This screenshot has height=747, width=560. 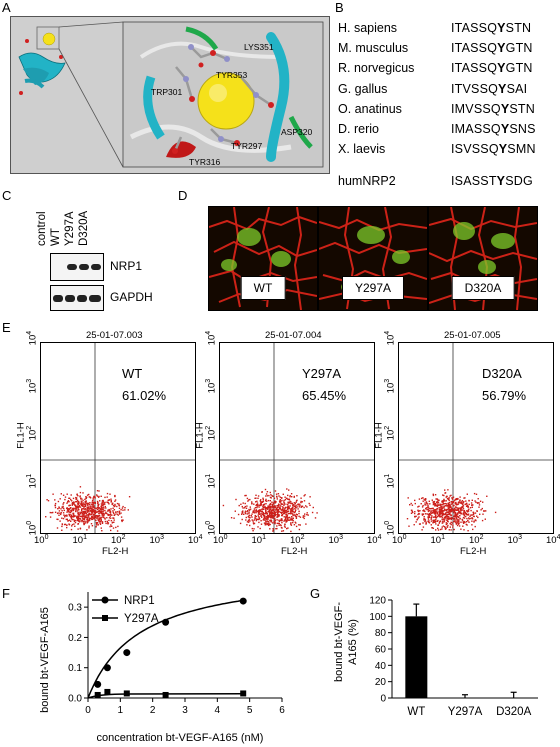 I want to click on facs-plot-d320a, so click(x=476, y=438).